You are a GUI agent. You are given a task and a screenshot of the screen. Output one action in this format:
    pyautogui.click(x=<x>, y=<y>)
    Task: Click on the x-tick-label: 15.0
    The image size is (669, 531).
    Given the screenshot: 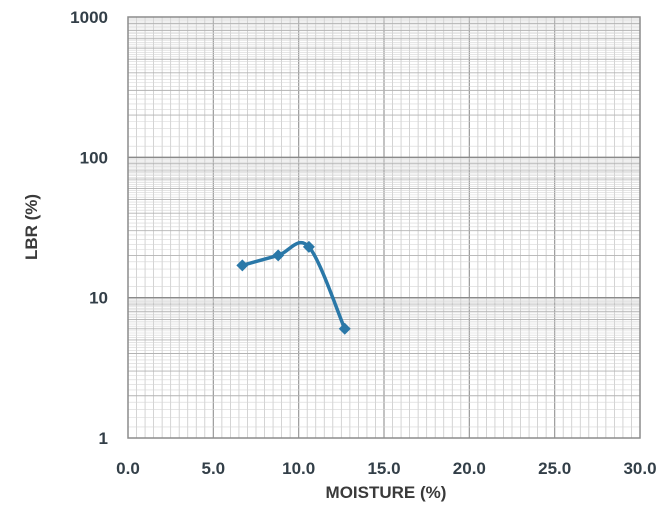 What is the action you would take?
    pyautogui.click(x=383, y=468)
    